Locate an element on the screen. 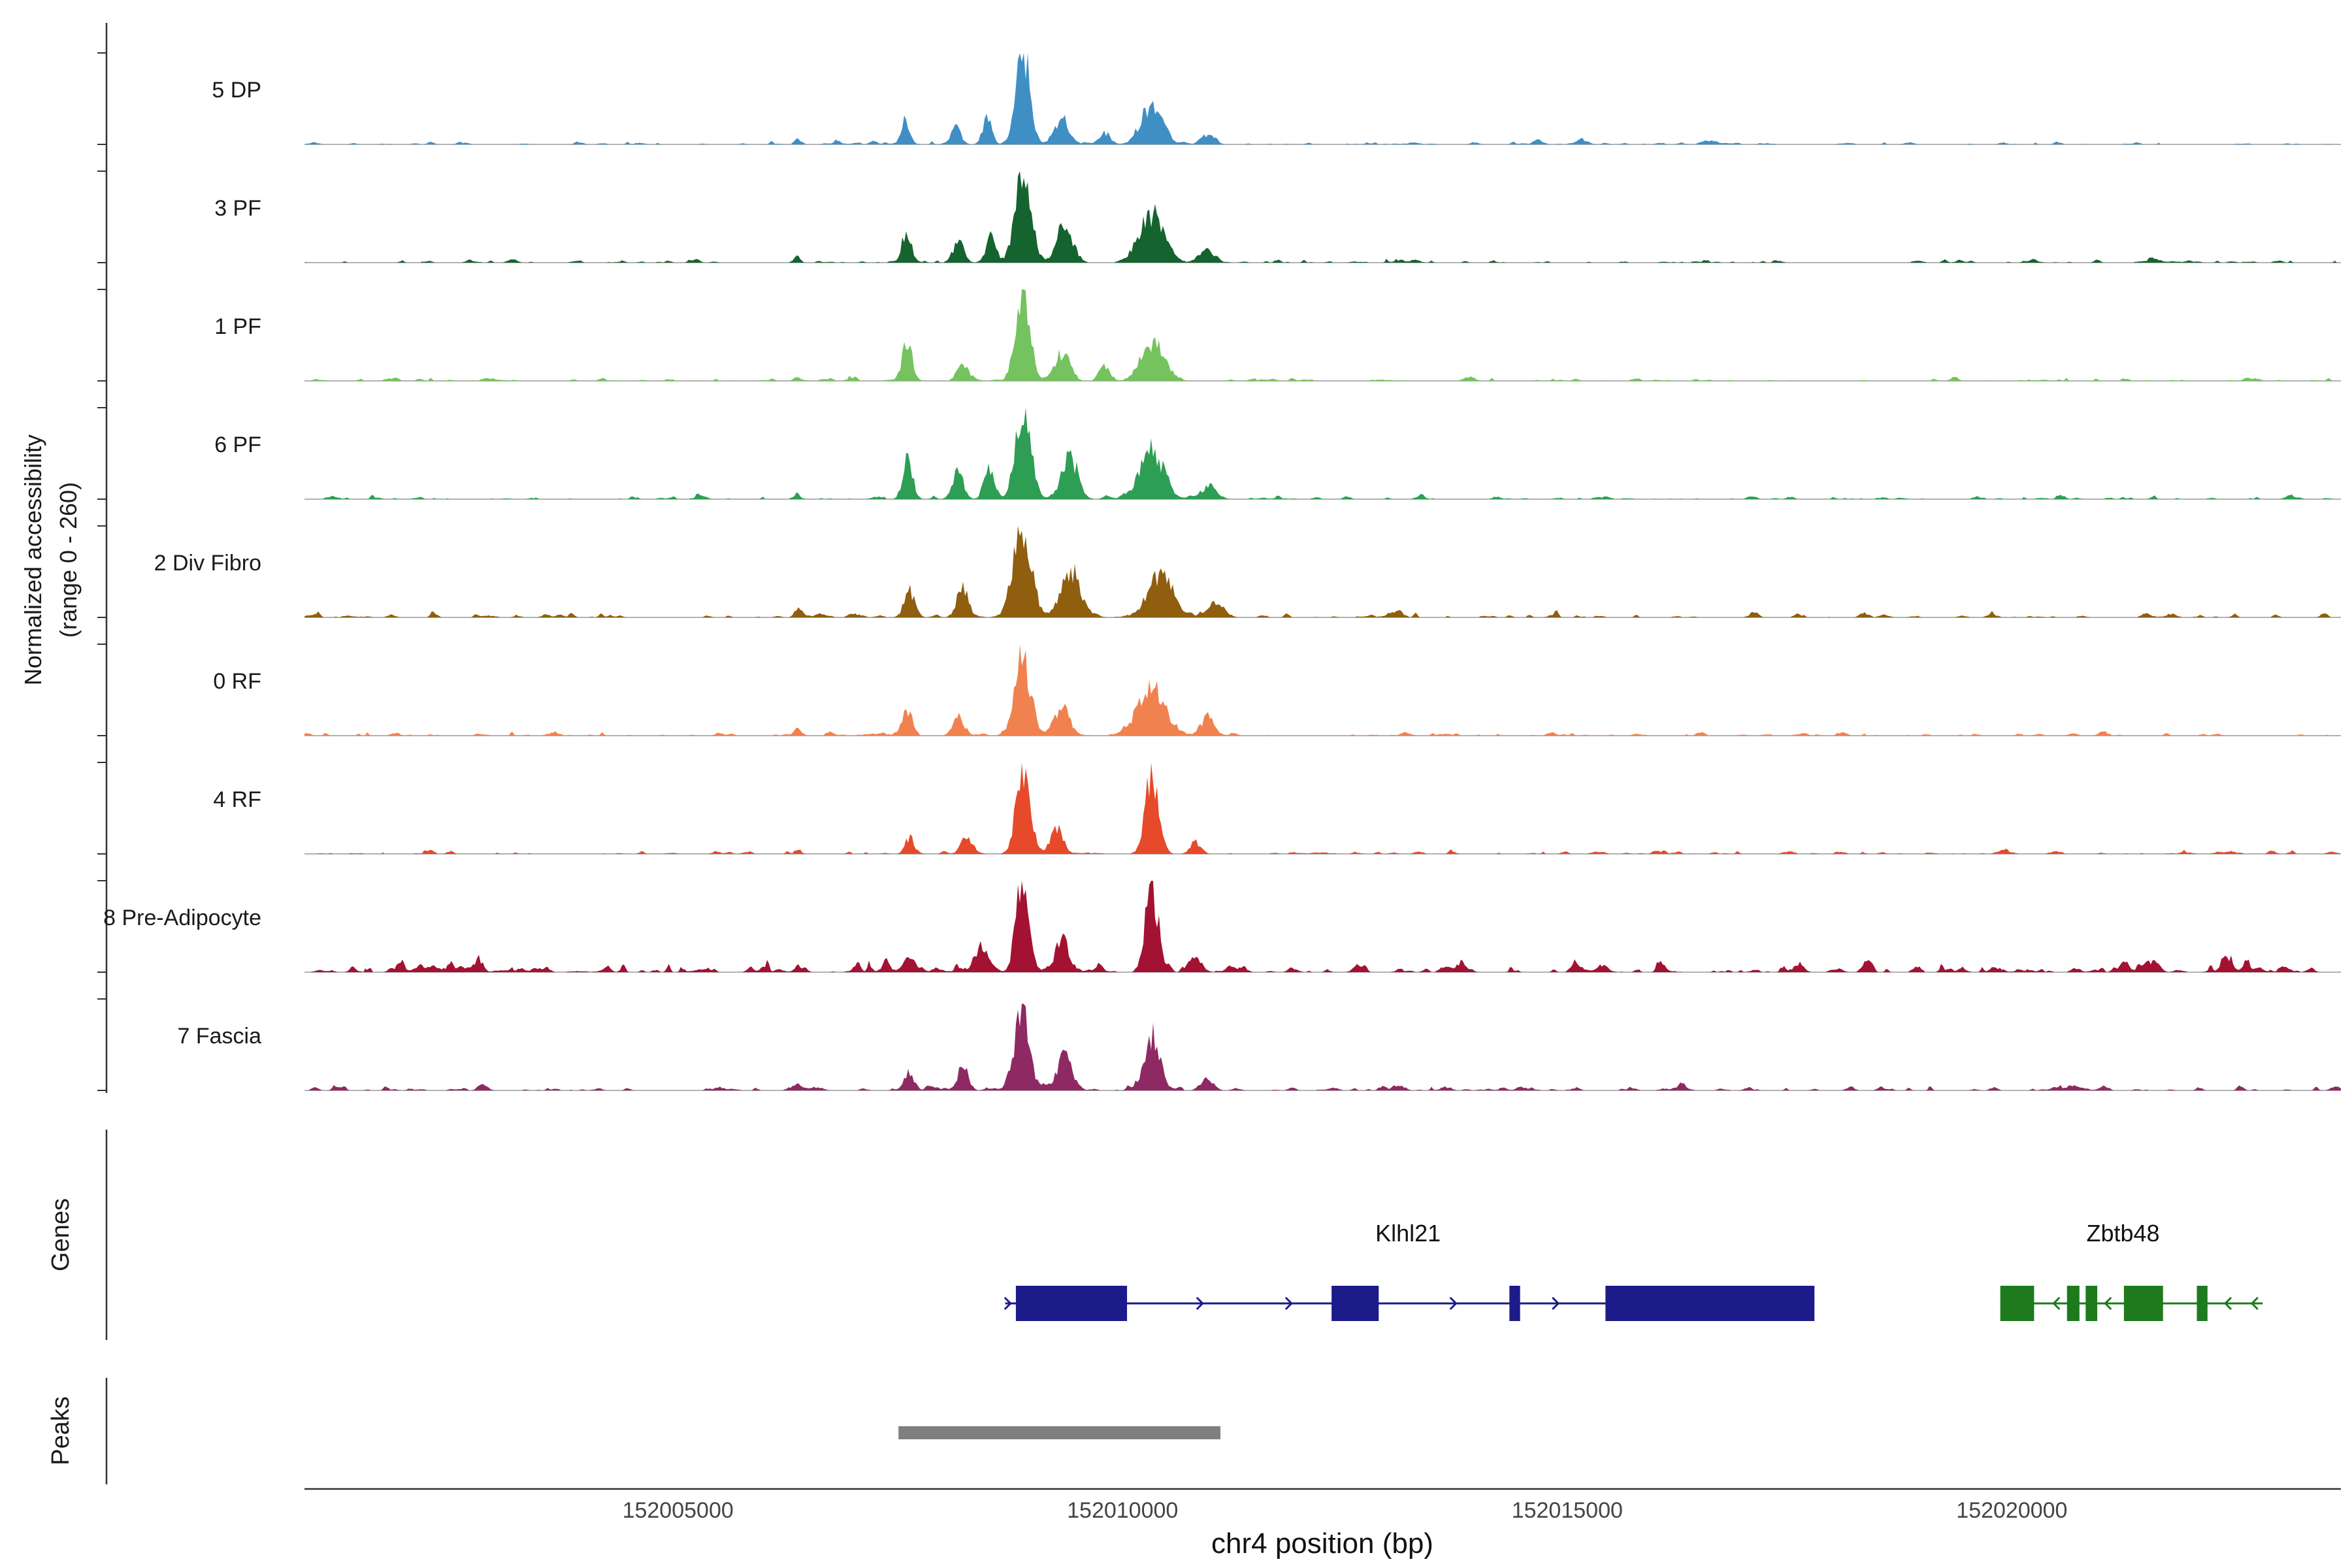 Image resolution: width=2352 pixels, height=1568 pixels. track-label: 1 PF is located at coordinates (237, 326).